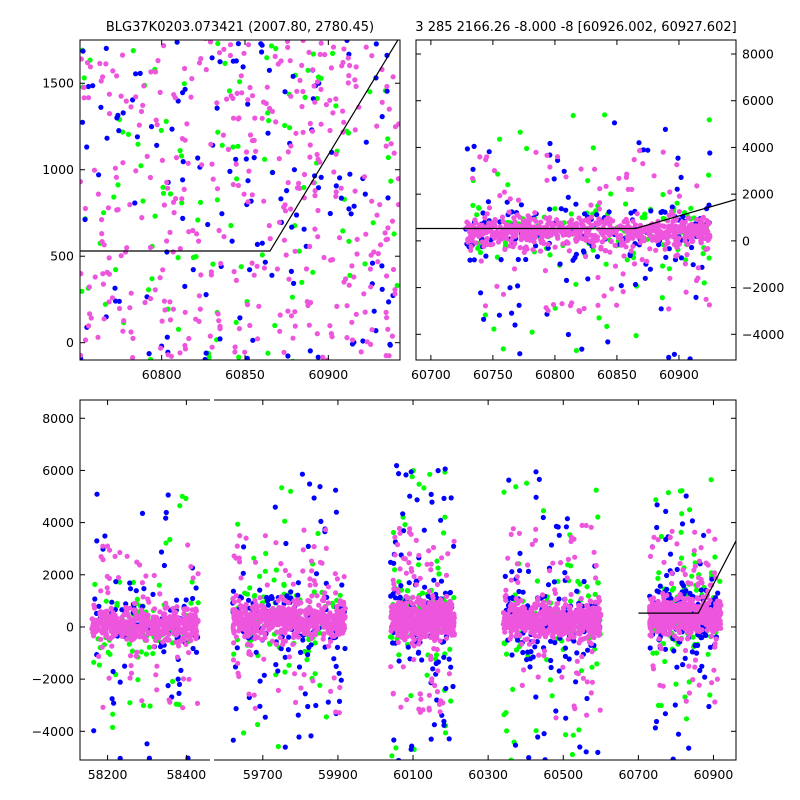 Image resolution: width=800 pixels, height=800 pixels. I want to click on top-left-y-tick-label: 1500, so click(58, 83).